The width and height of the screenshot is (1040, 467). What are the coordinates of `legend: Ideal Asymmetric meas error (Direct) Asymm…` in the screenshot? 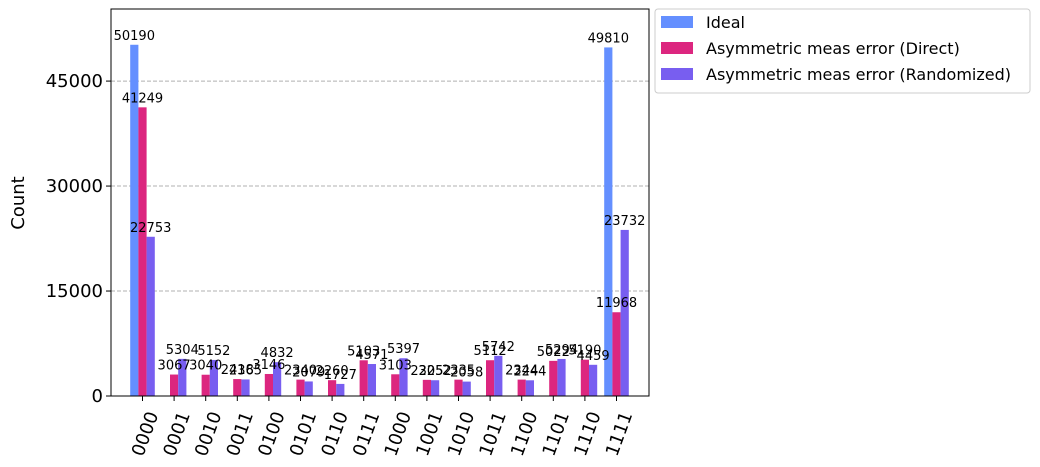 It's located at (842, 51).